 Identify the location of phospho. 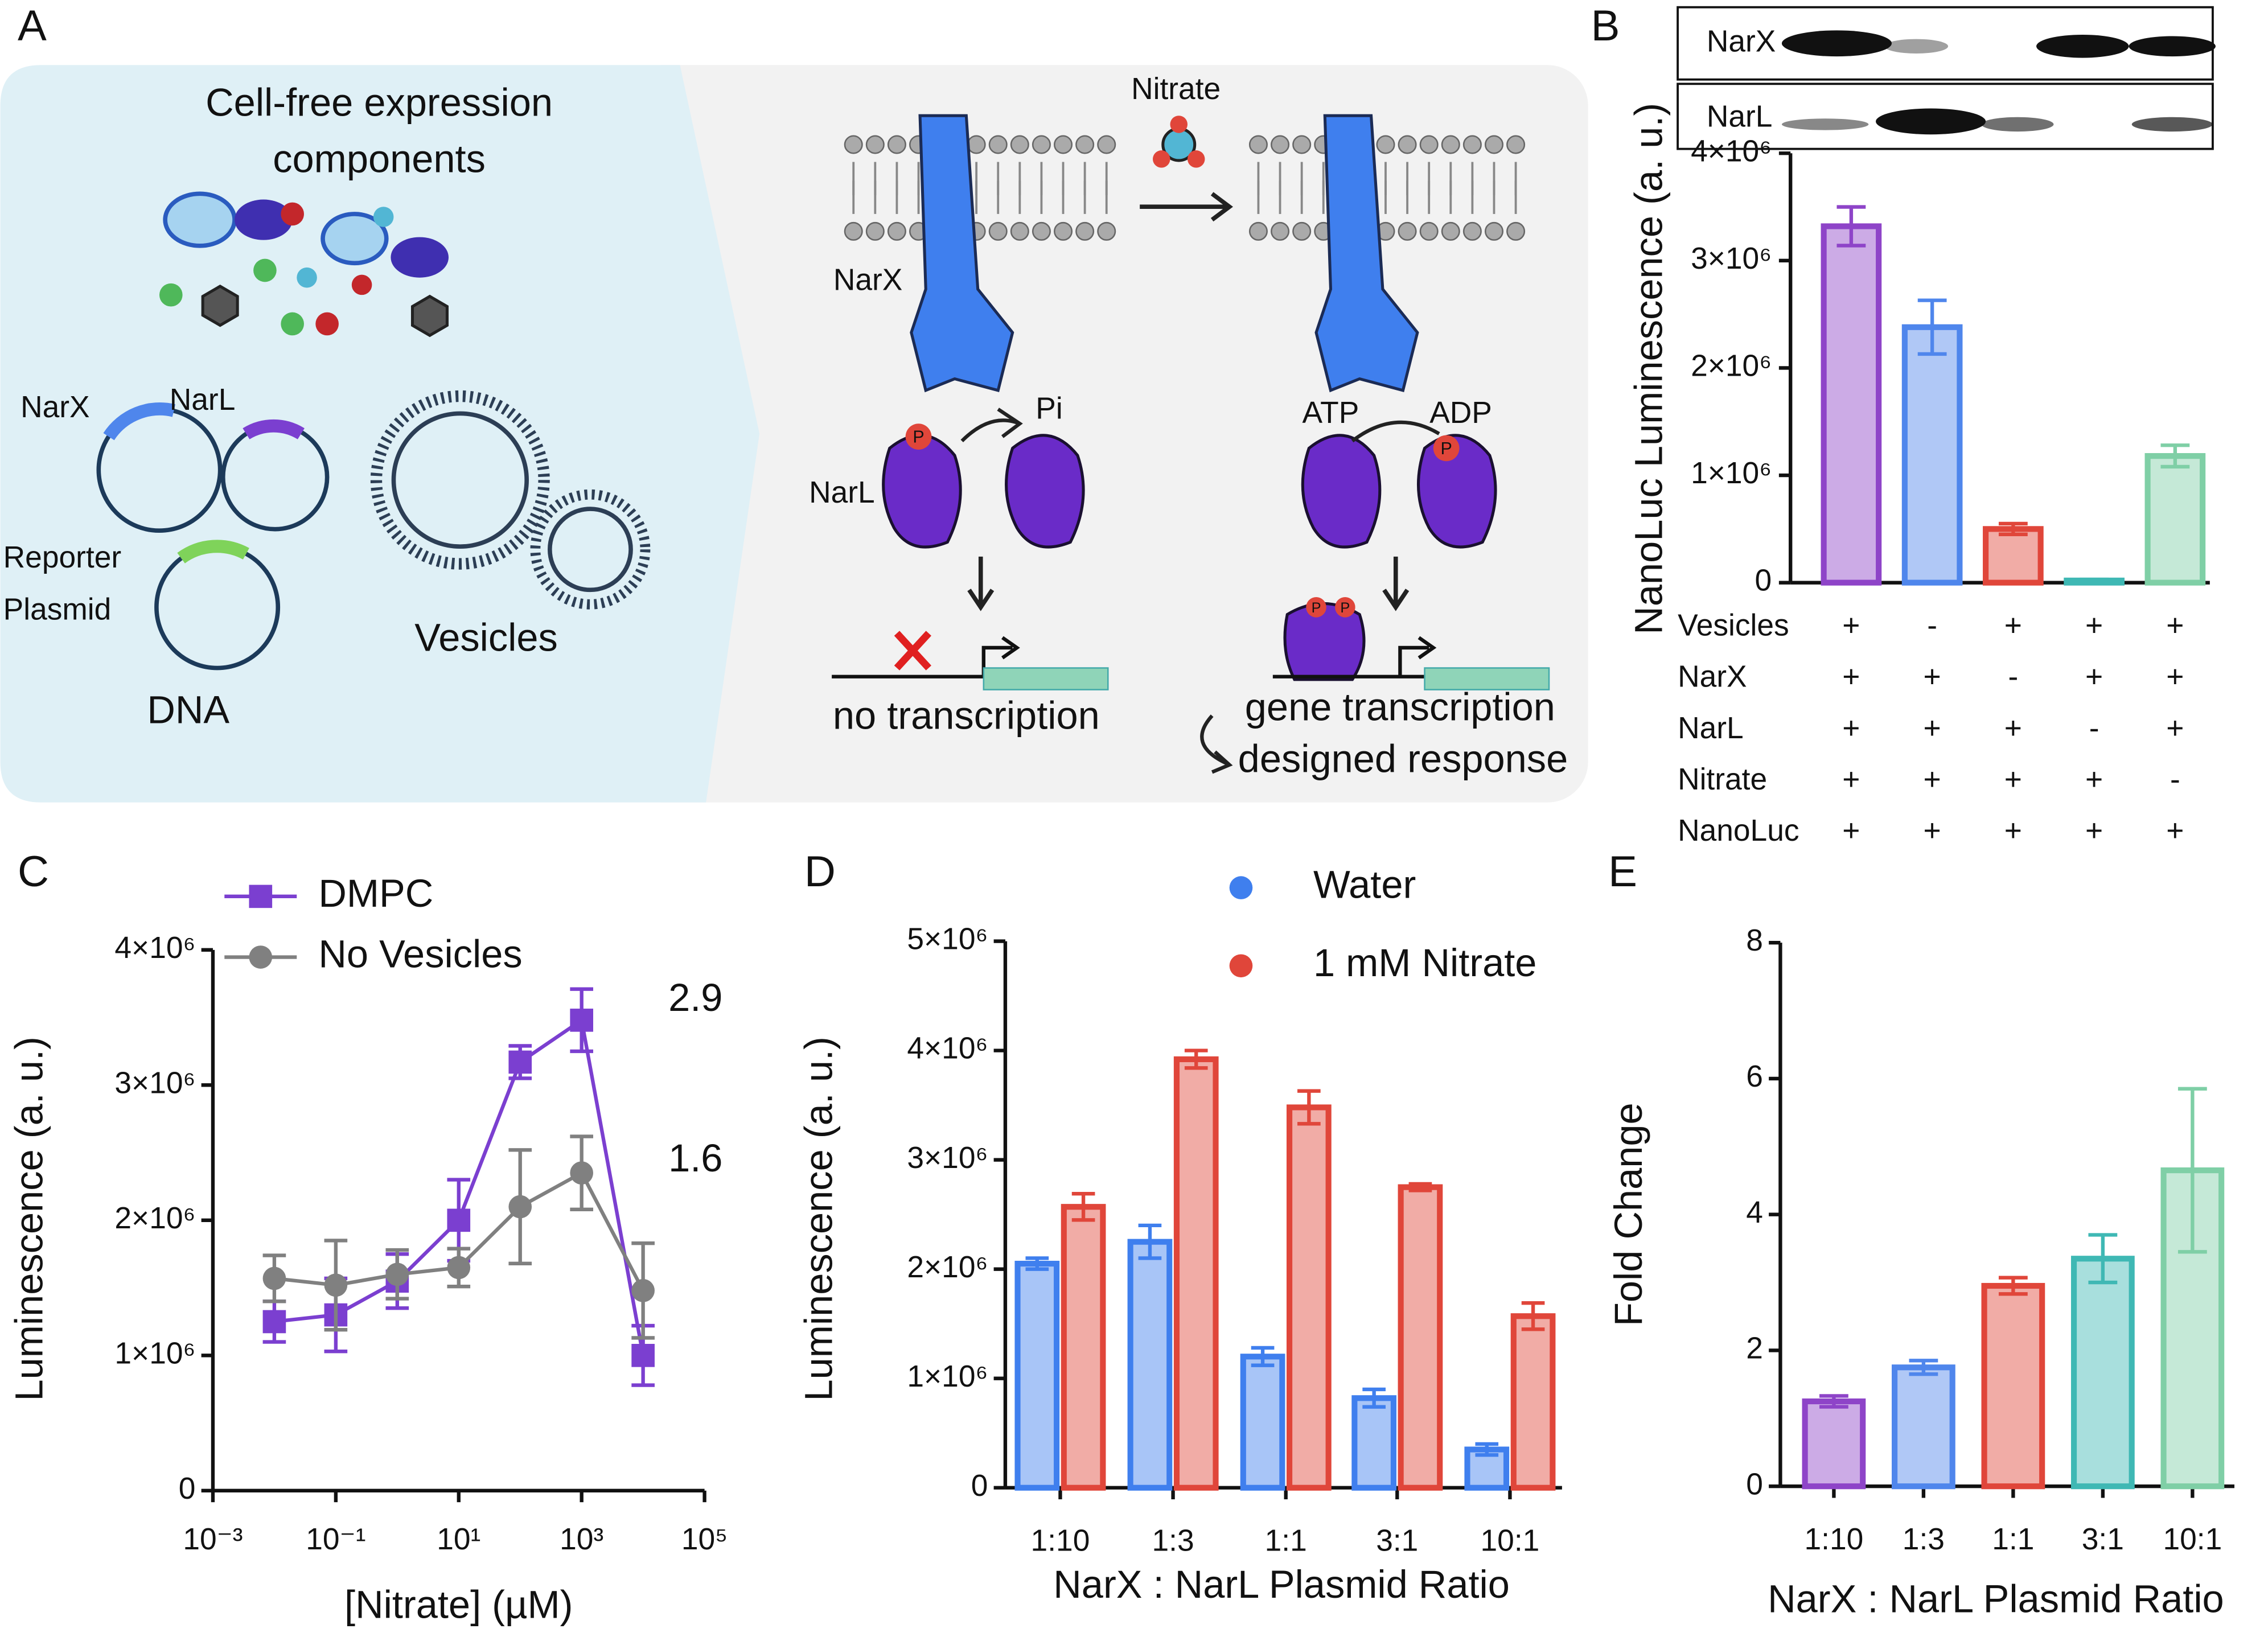
(1182, 520).